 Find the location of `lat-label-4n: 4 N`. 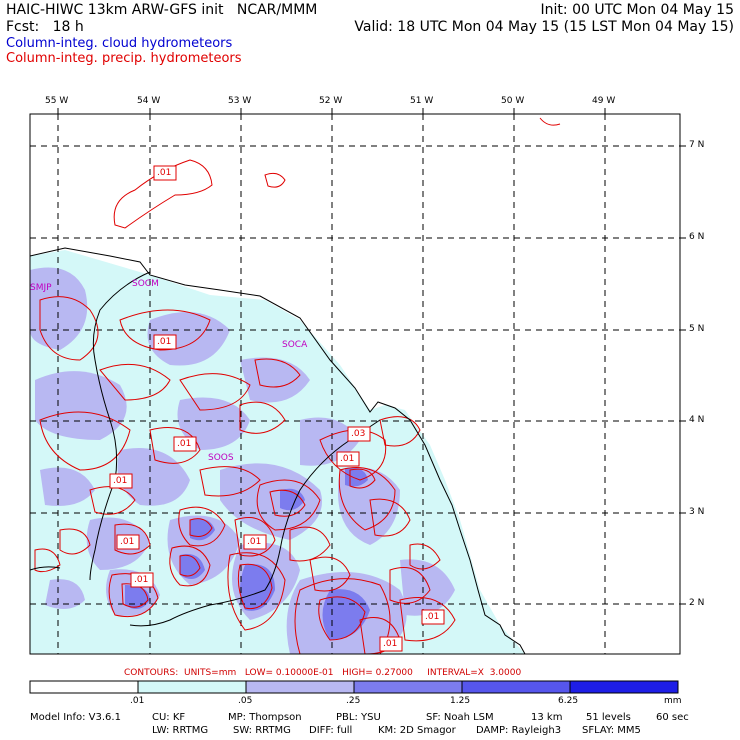

lat-label-4n: 4 N is located at coordinates (697, 420).